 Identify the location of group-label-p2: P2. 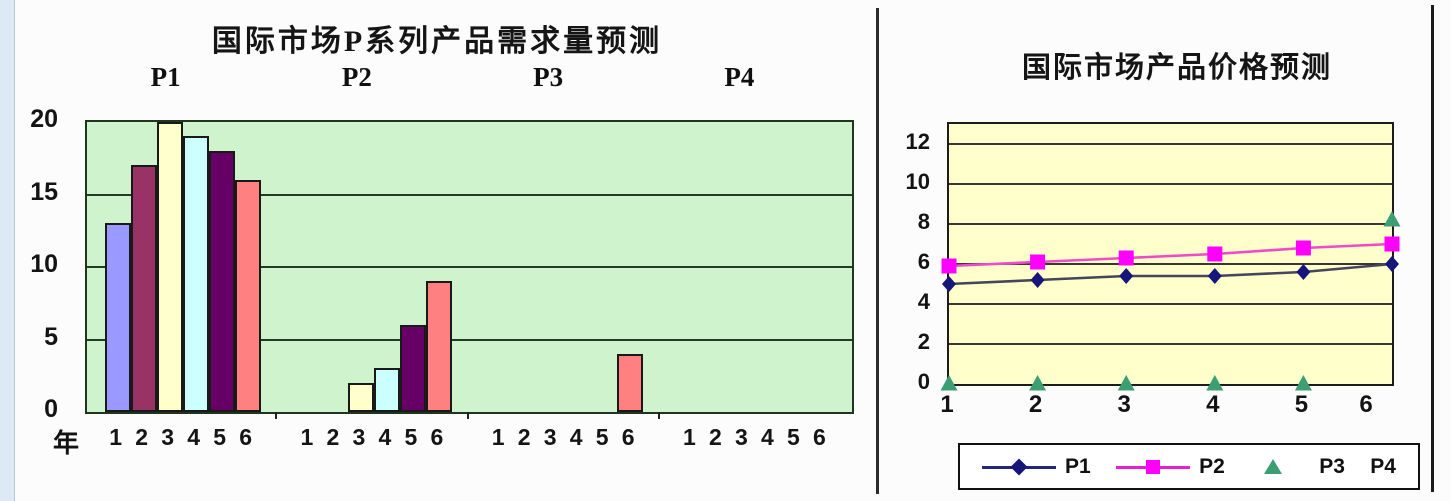
(356, 77).